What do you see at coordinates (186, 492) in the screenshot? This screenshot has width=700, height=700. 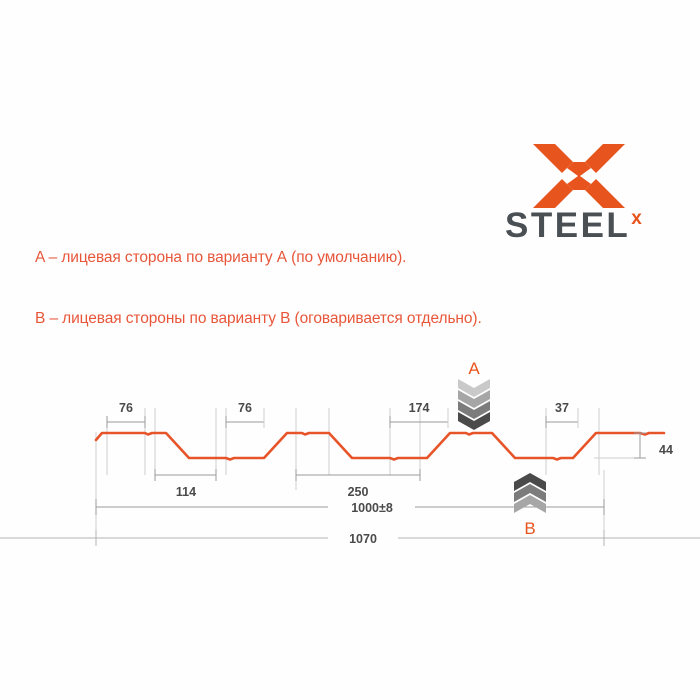 I see `dim-label-114: 114` at bounding box center [186, 492].